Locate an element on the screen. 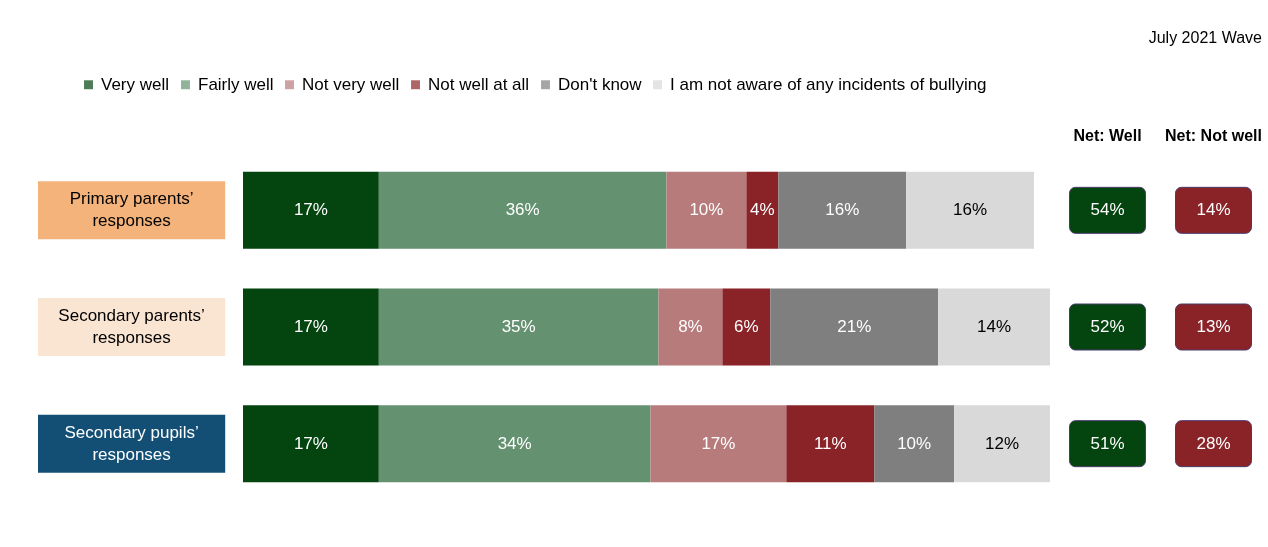 The width and height of the screenshot is (1268, 547). legend-label: I am not aware of any incidents of bullying is located at coordinates (828, 84).